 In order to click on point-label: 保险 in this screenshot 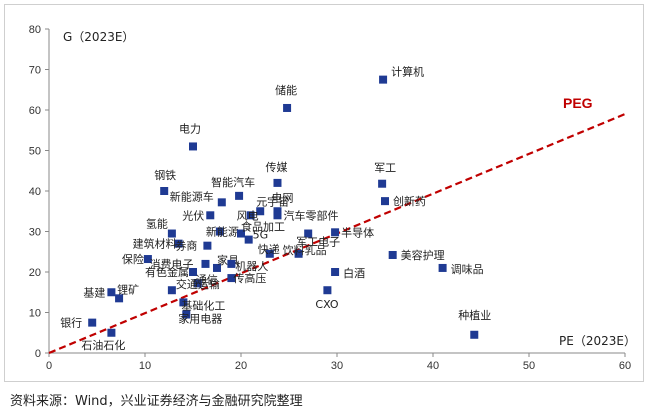, I will do `click(133, 259)`.